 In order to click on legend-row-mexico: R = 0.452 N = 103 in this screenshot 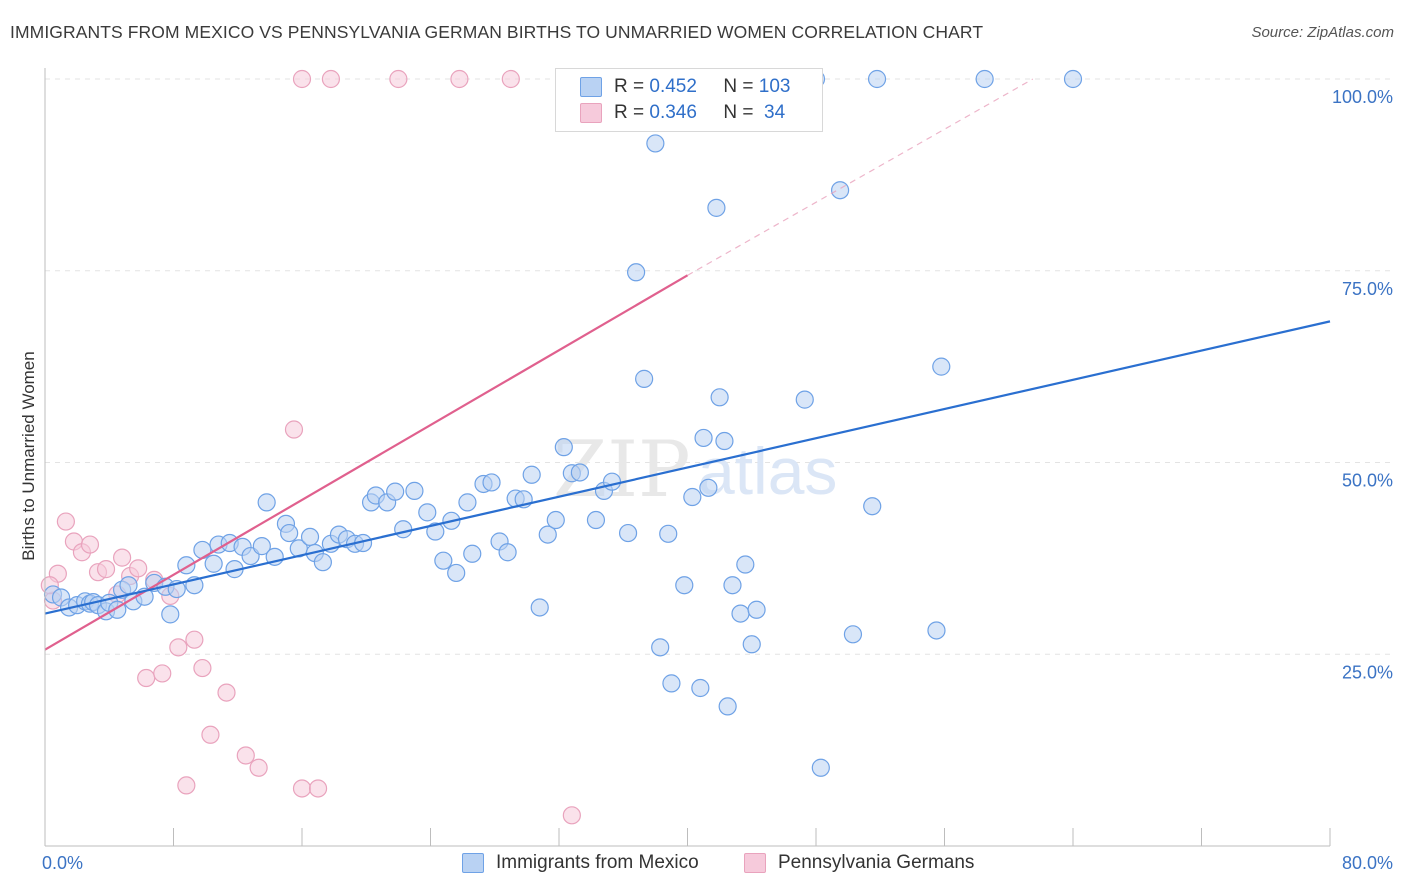, I will do `click(685, 87)`.